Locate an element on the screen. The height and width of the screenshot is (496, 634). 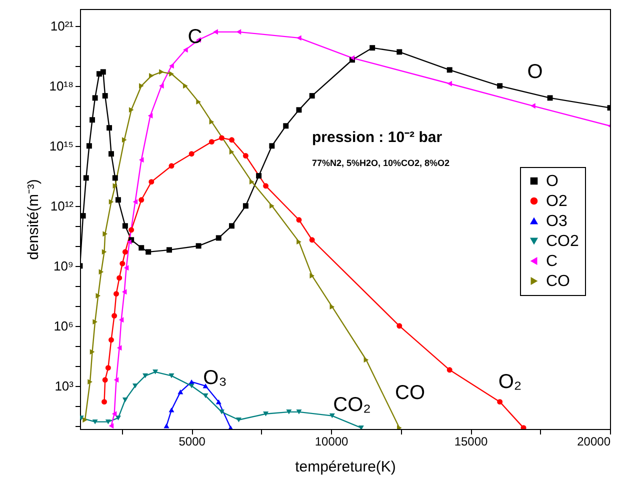
legend-label: C is located at coordinates (552, 261).